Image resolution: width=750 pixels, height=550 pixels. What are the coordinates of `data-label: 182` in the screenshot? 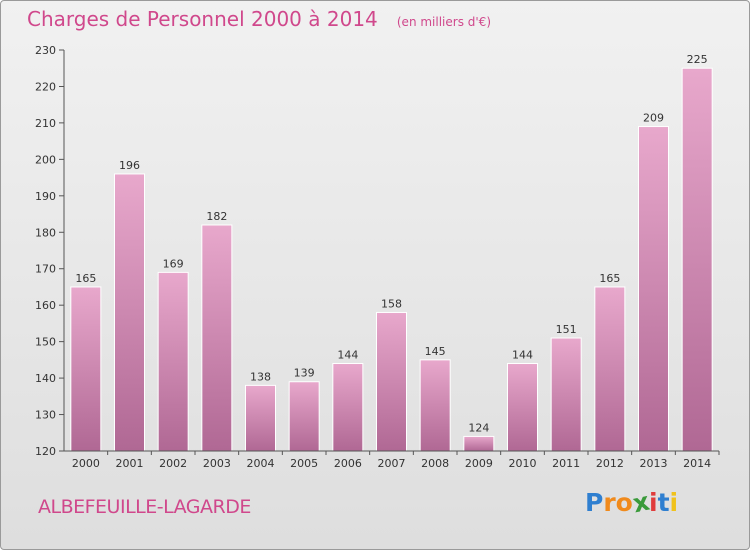 It's located at (216, 216).